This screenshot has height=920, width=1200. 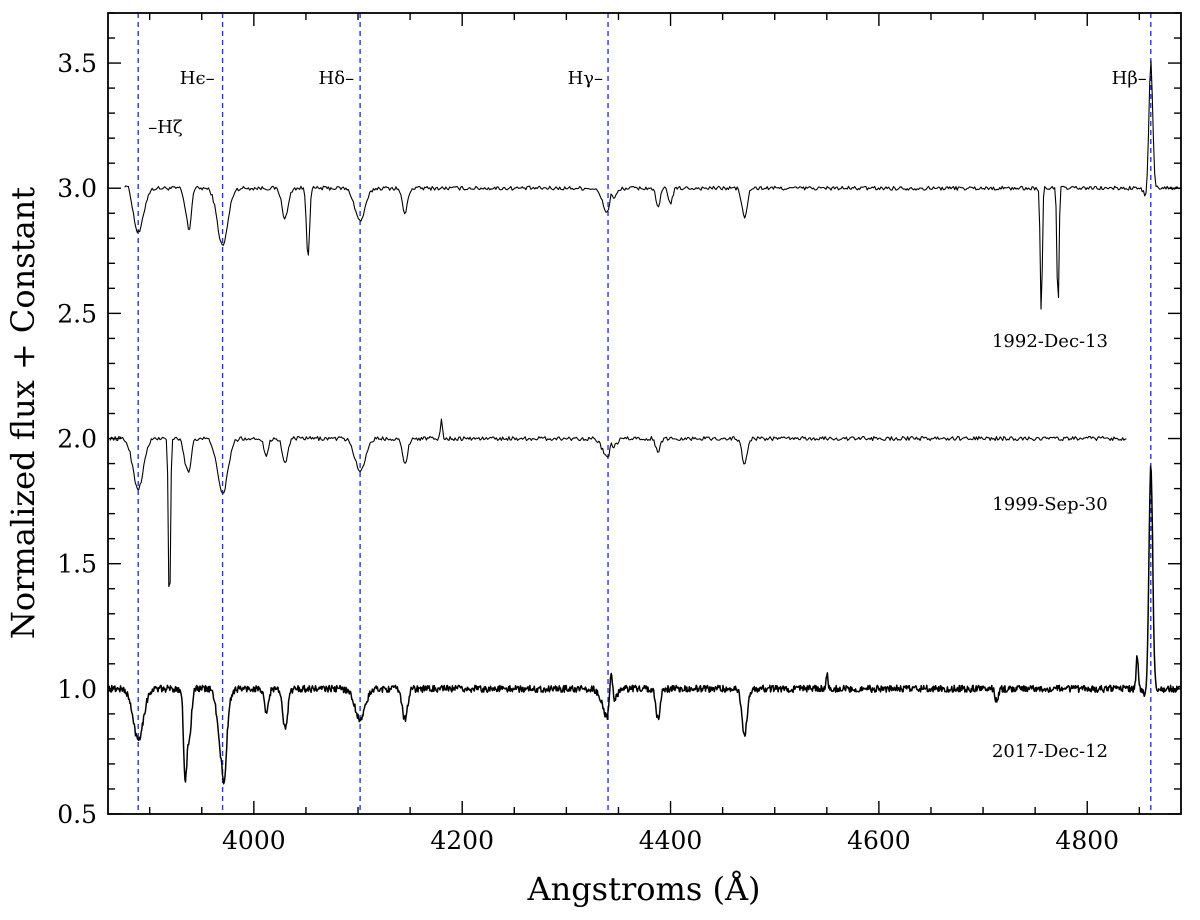 I want to click on reference-line-label-0: –Hζ, so click(x=165, y=127).